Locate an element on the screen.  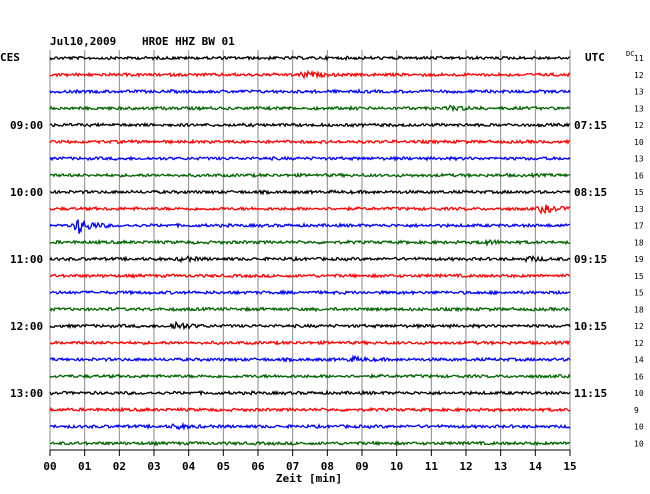
x-tick-label: 08 is located at coordinates (327, 466).